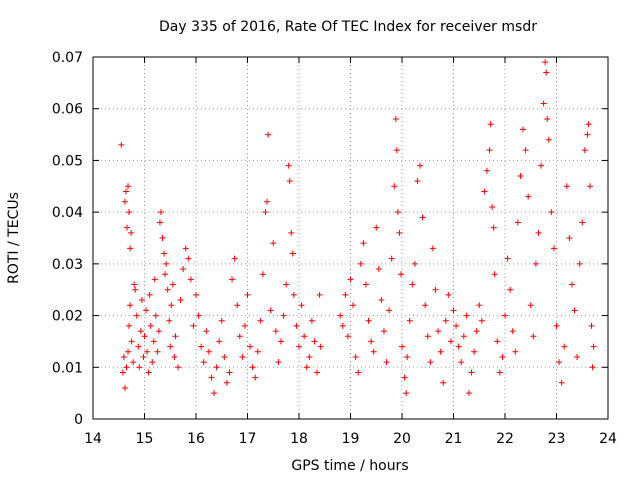  What do you see at coordinates (67, 161) in the screenshot?
I see `y-tick-label: 0.05` at bounding box center [67, 161].